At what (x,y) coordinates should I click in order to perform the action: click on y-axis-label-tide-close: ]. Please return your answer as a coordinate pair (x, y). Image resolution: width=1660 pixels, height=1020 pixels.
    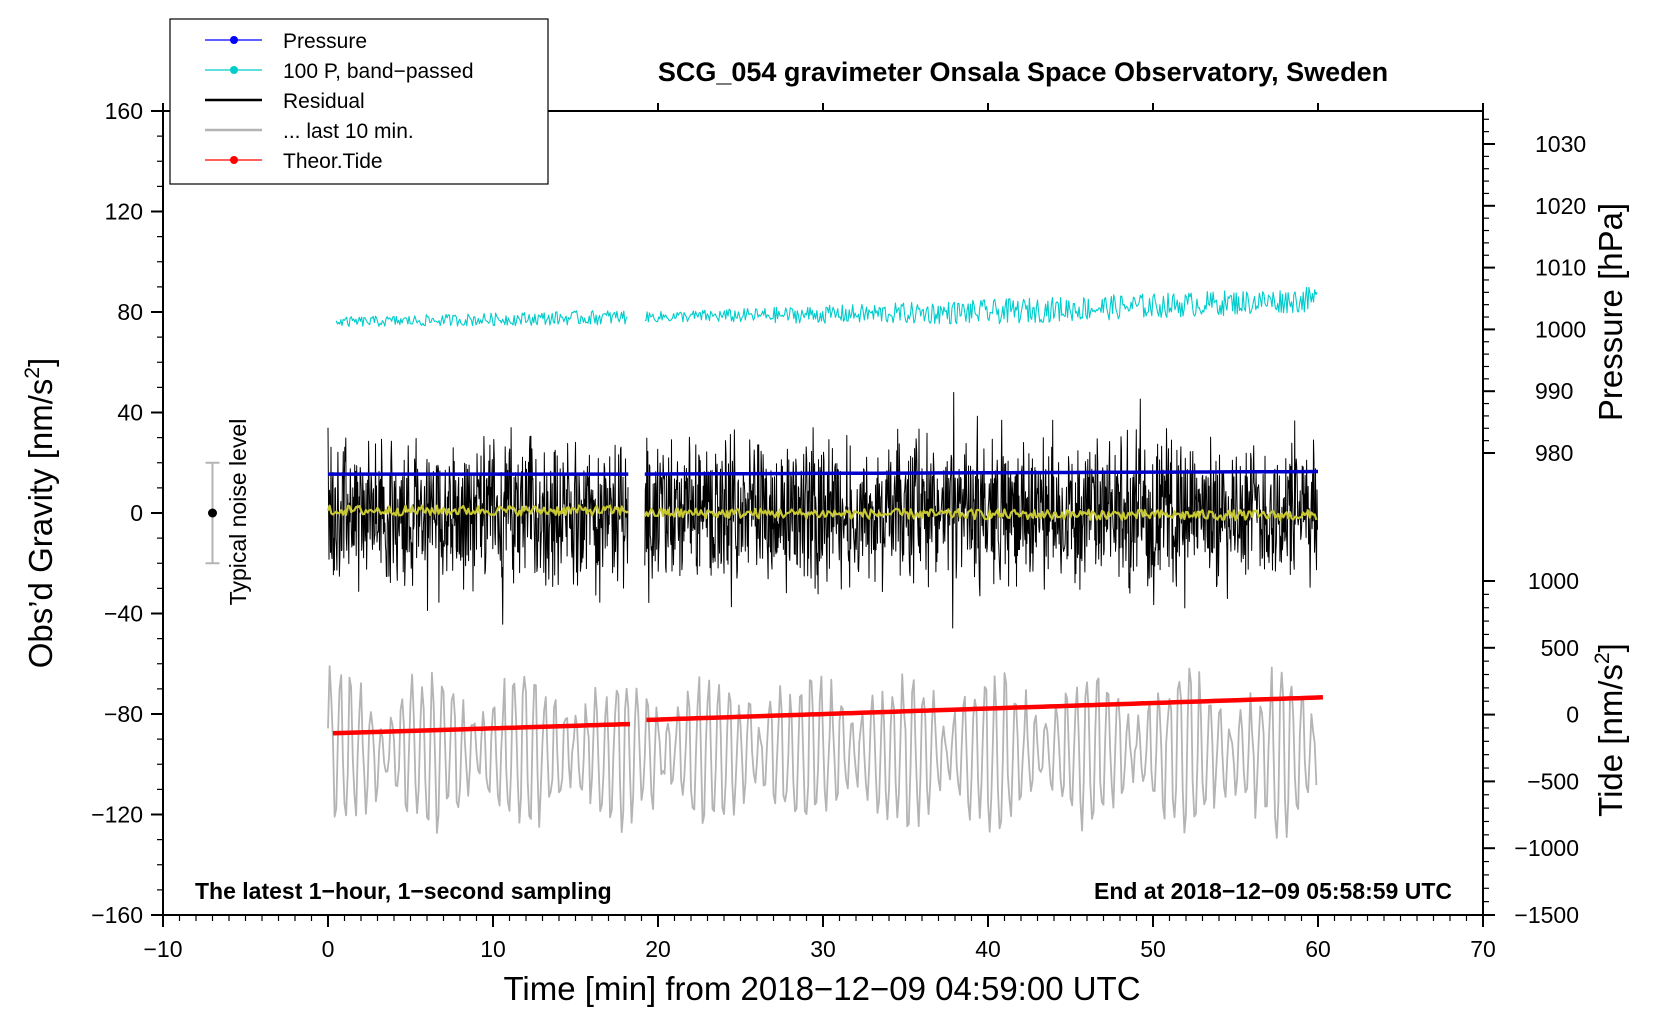
    Looking at the image, I should click on (1610, 647).